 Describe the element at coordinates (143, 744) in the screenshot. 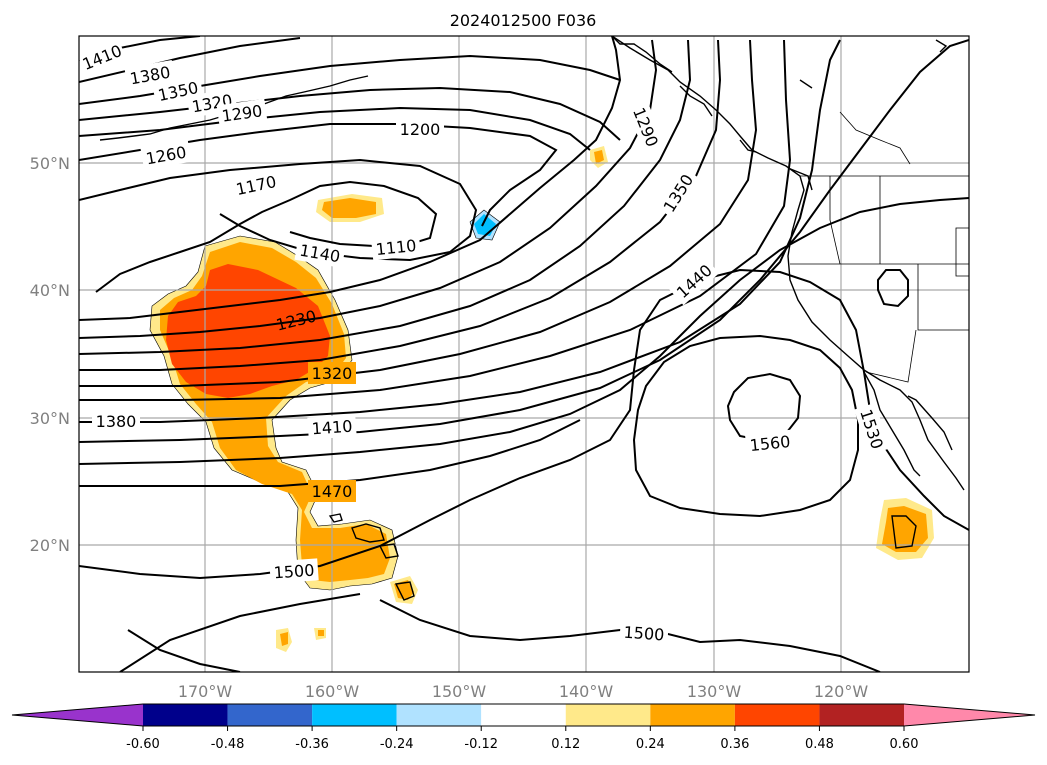

I see `colorbar-tick-label: -0.60` at that location.